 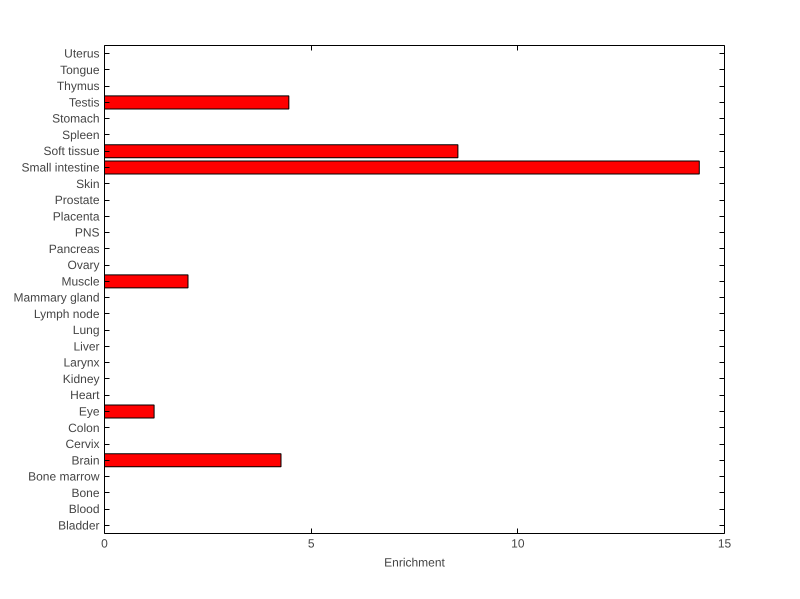 What do you see at coordinates (76, 119) in the screenshot?
I see `y-tick-label: Stomach` at bounding box center [76, 119].